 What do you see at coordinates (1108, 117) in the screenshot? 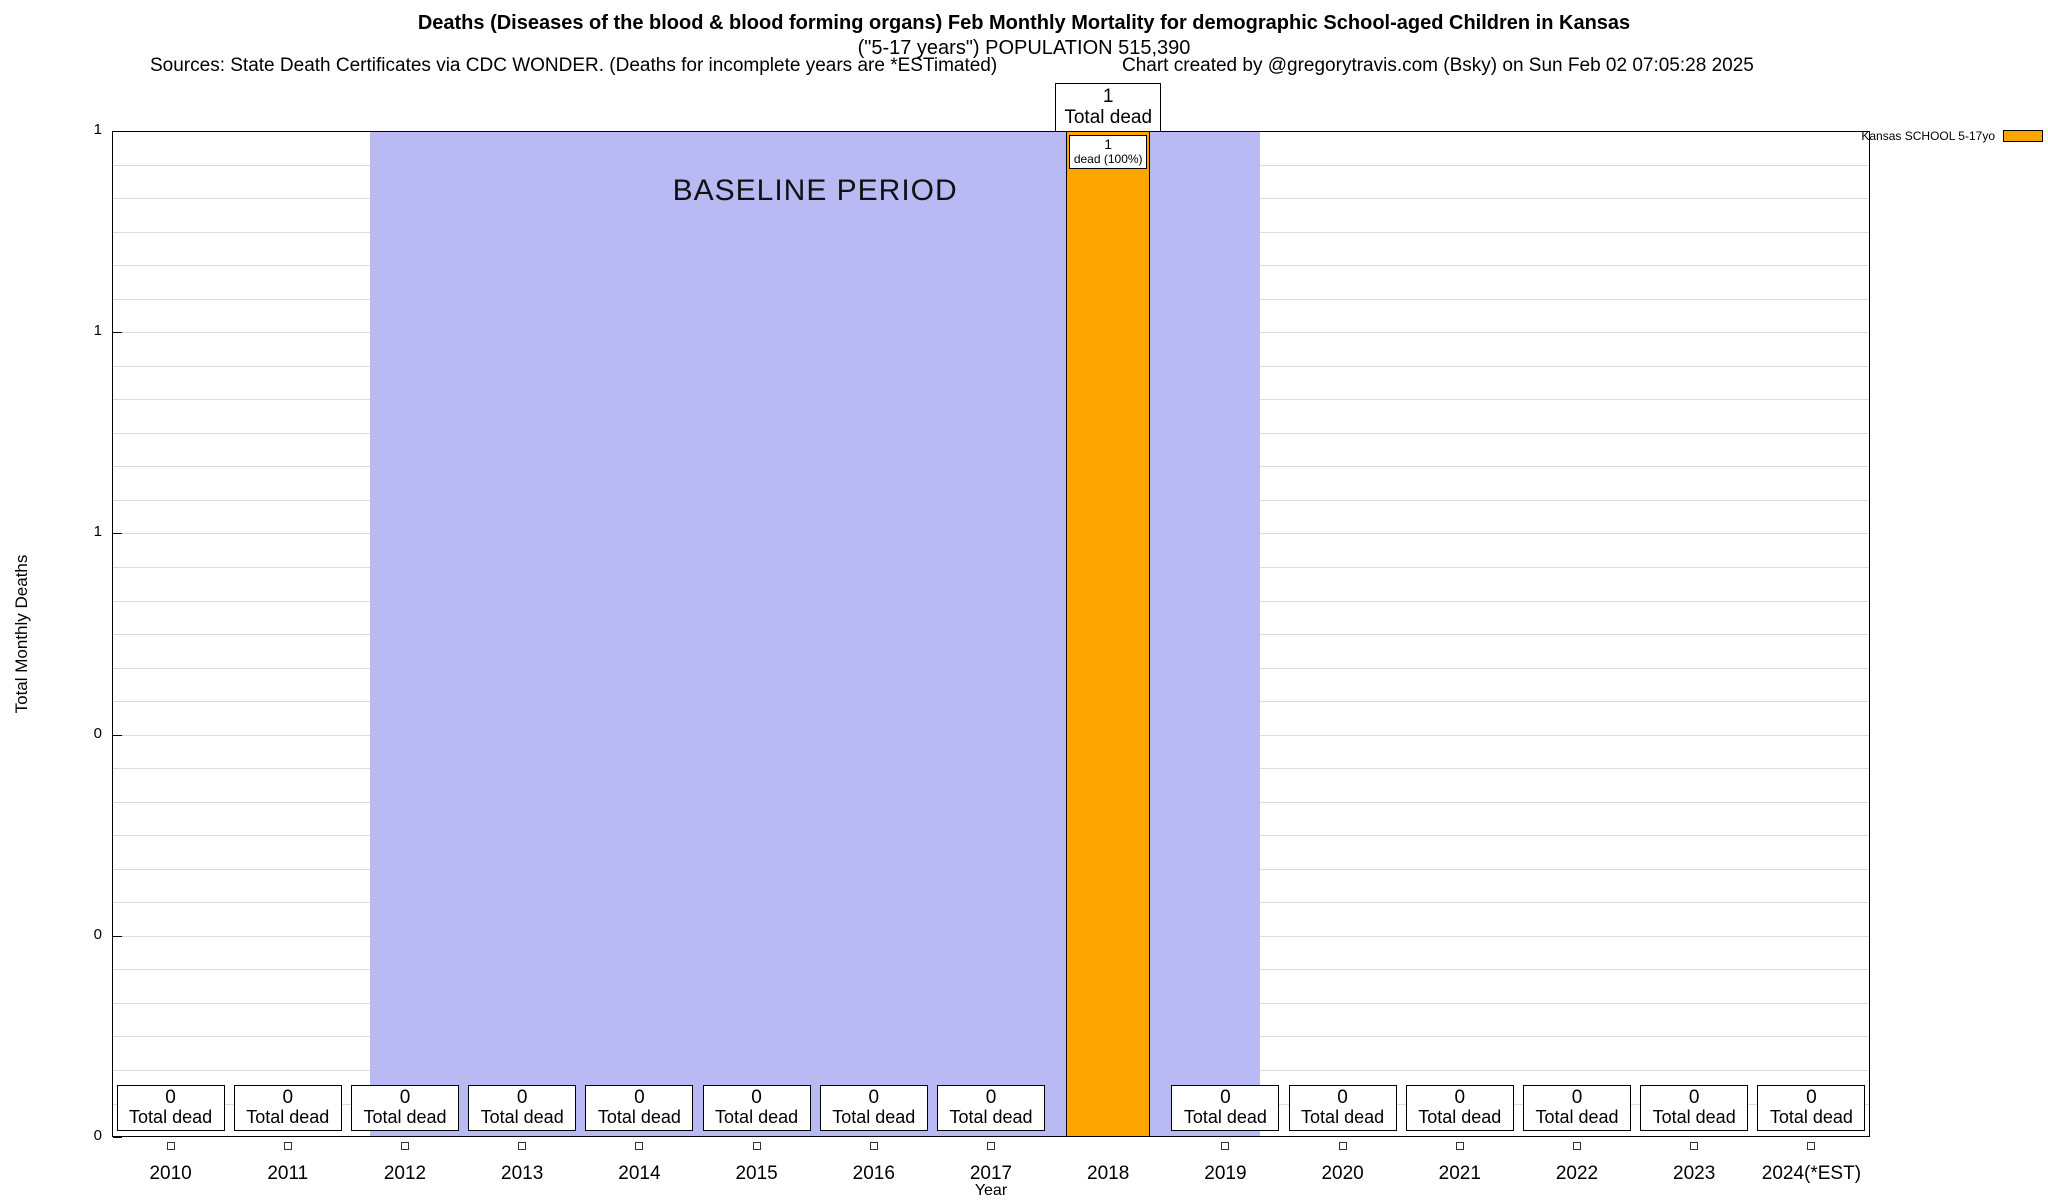
I see `total-dead-annotation-label: Total dead` at bounding box center [1108, 117].